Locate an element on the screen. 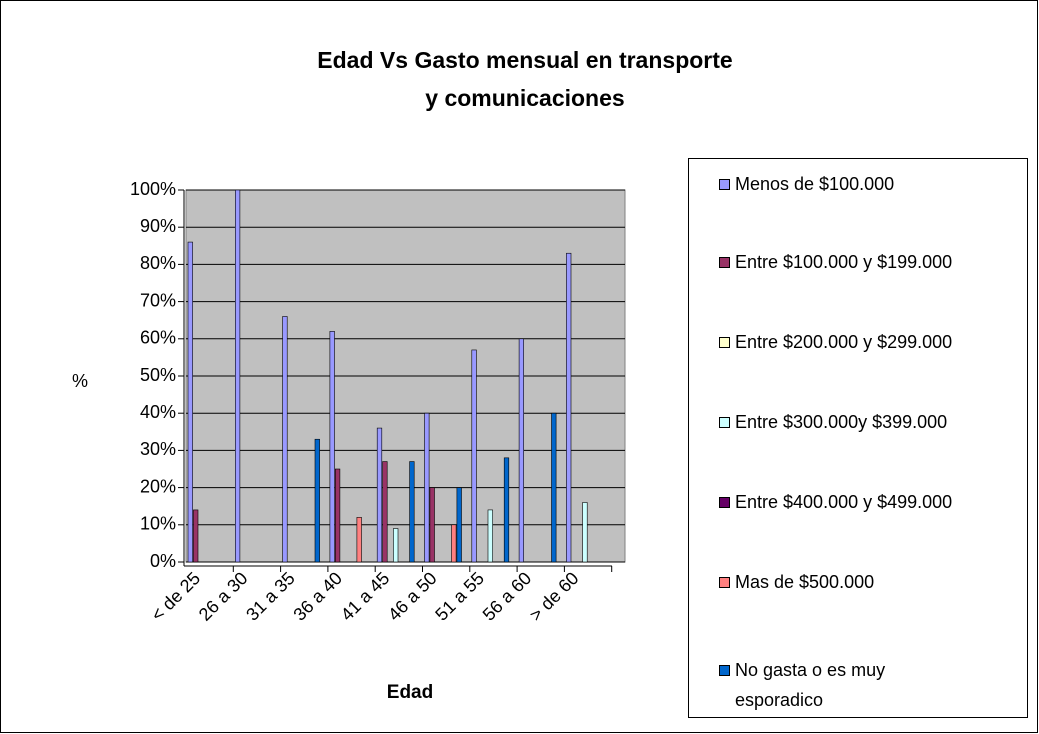  y-tick-label: 0% is located at coordinates (163, 561).